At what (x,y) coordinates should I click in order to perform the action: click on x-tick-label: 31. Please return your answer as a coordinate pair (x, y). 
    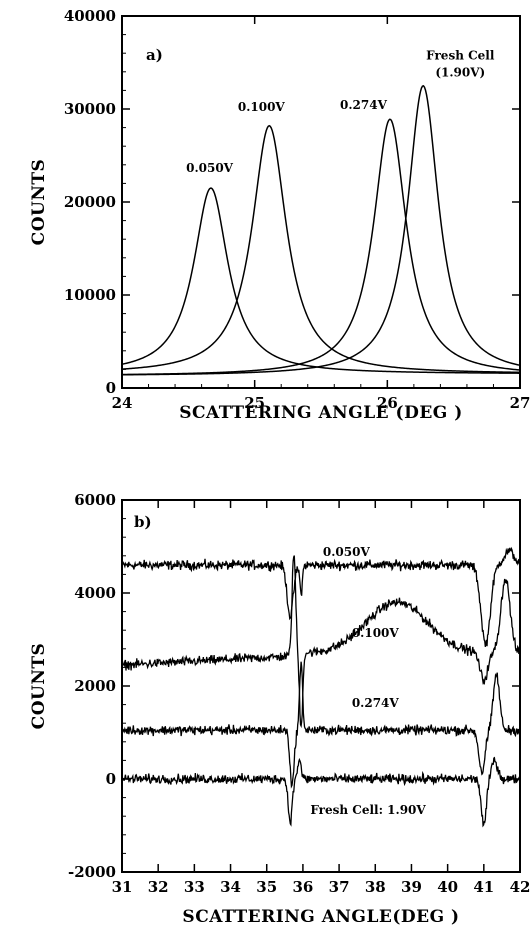
    Looking at the image, I should click on (122, 887).